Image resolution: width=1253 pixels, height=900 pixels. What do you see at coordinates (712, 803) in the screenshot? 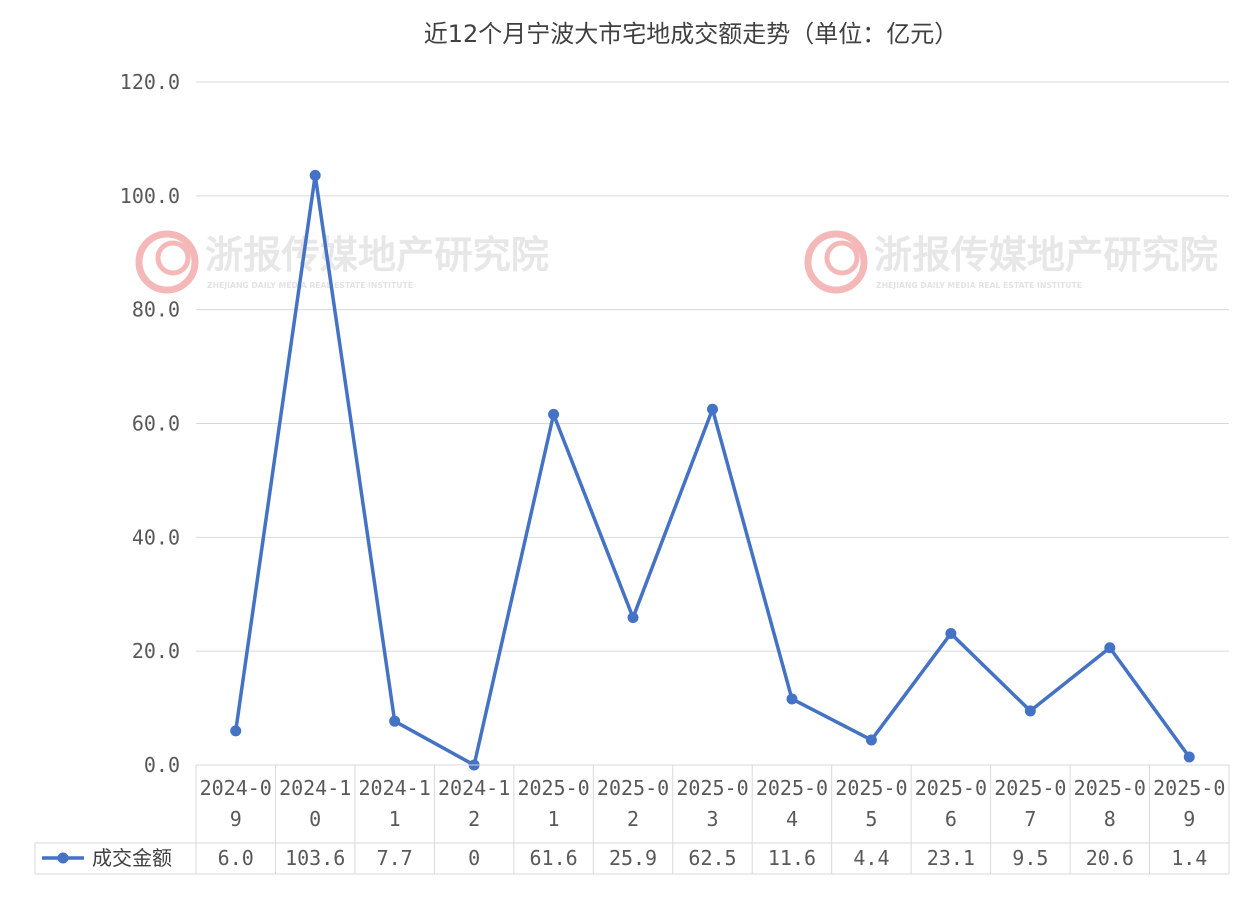
I see `x-category-label: 2025-0 3` at bounding box center [712, 803].